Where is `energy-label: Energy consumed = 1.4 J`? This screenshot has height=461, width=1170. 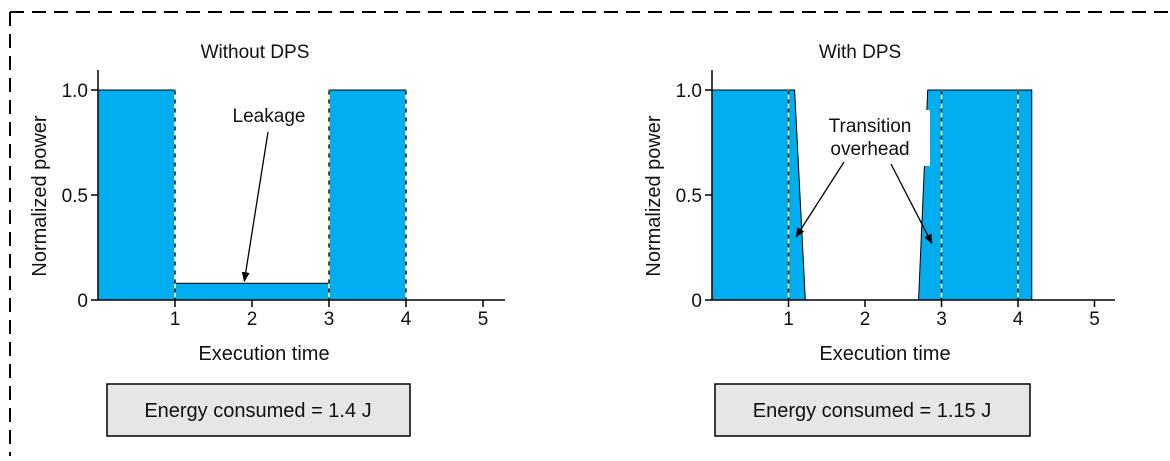
energy-label: Energy consumed = 1.4 J is located at coordinates (257, 411).